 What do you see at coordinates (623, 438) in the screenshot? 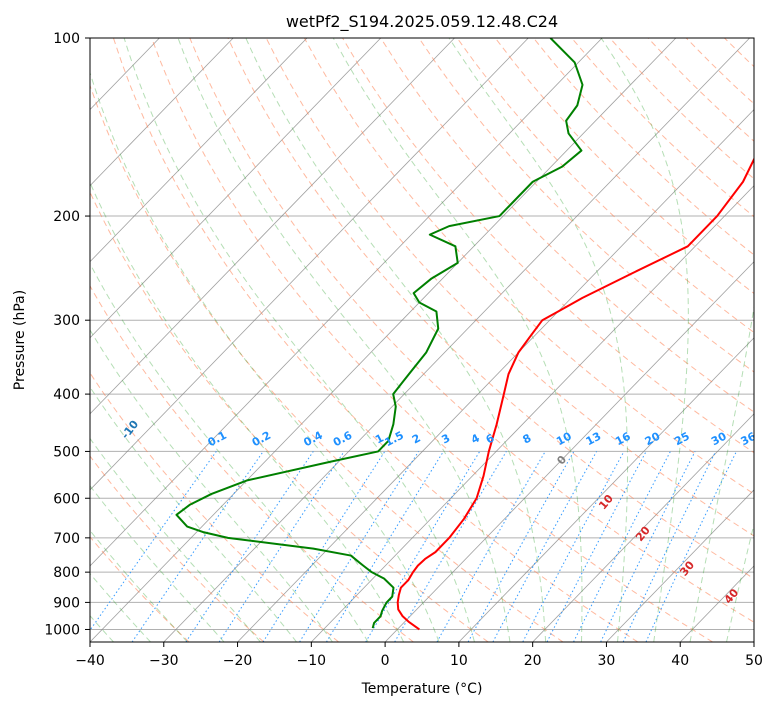
I see `mixing-ratio-label: 16` at bounding box center [623, 438].